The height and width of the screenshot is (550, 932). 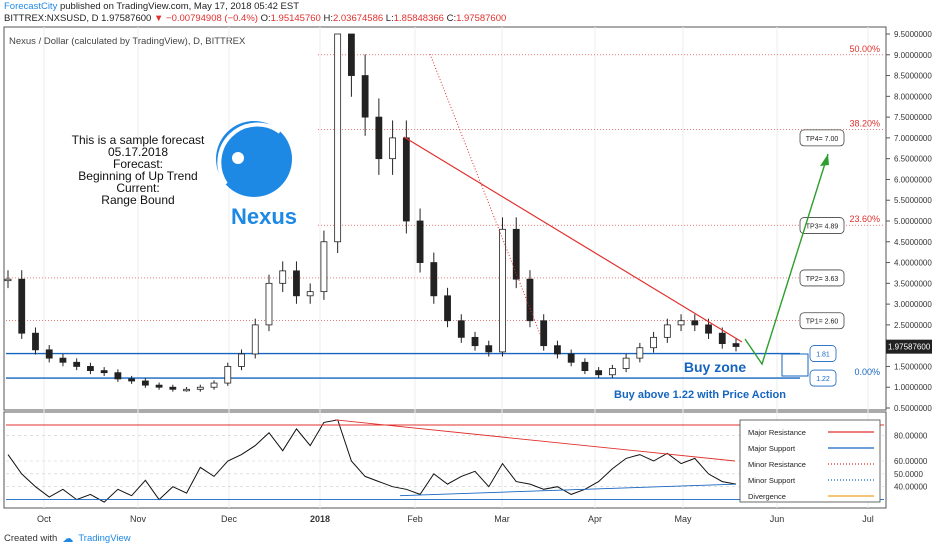 I want to click on close-value: 1.97587600, so click(x=481, y=18).